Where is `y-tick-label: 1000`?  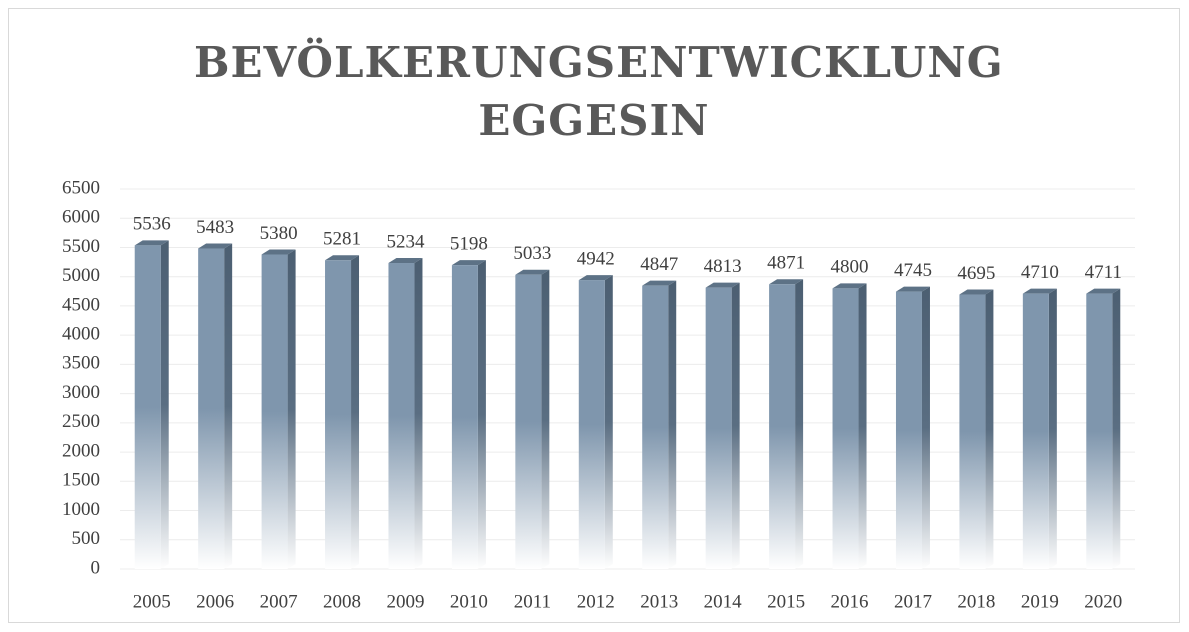
y-tick-label: 1000 is located at coordinates (81, 509).